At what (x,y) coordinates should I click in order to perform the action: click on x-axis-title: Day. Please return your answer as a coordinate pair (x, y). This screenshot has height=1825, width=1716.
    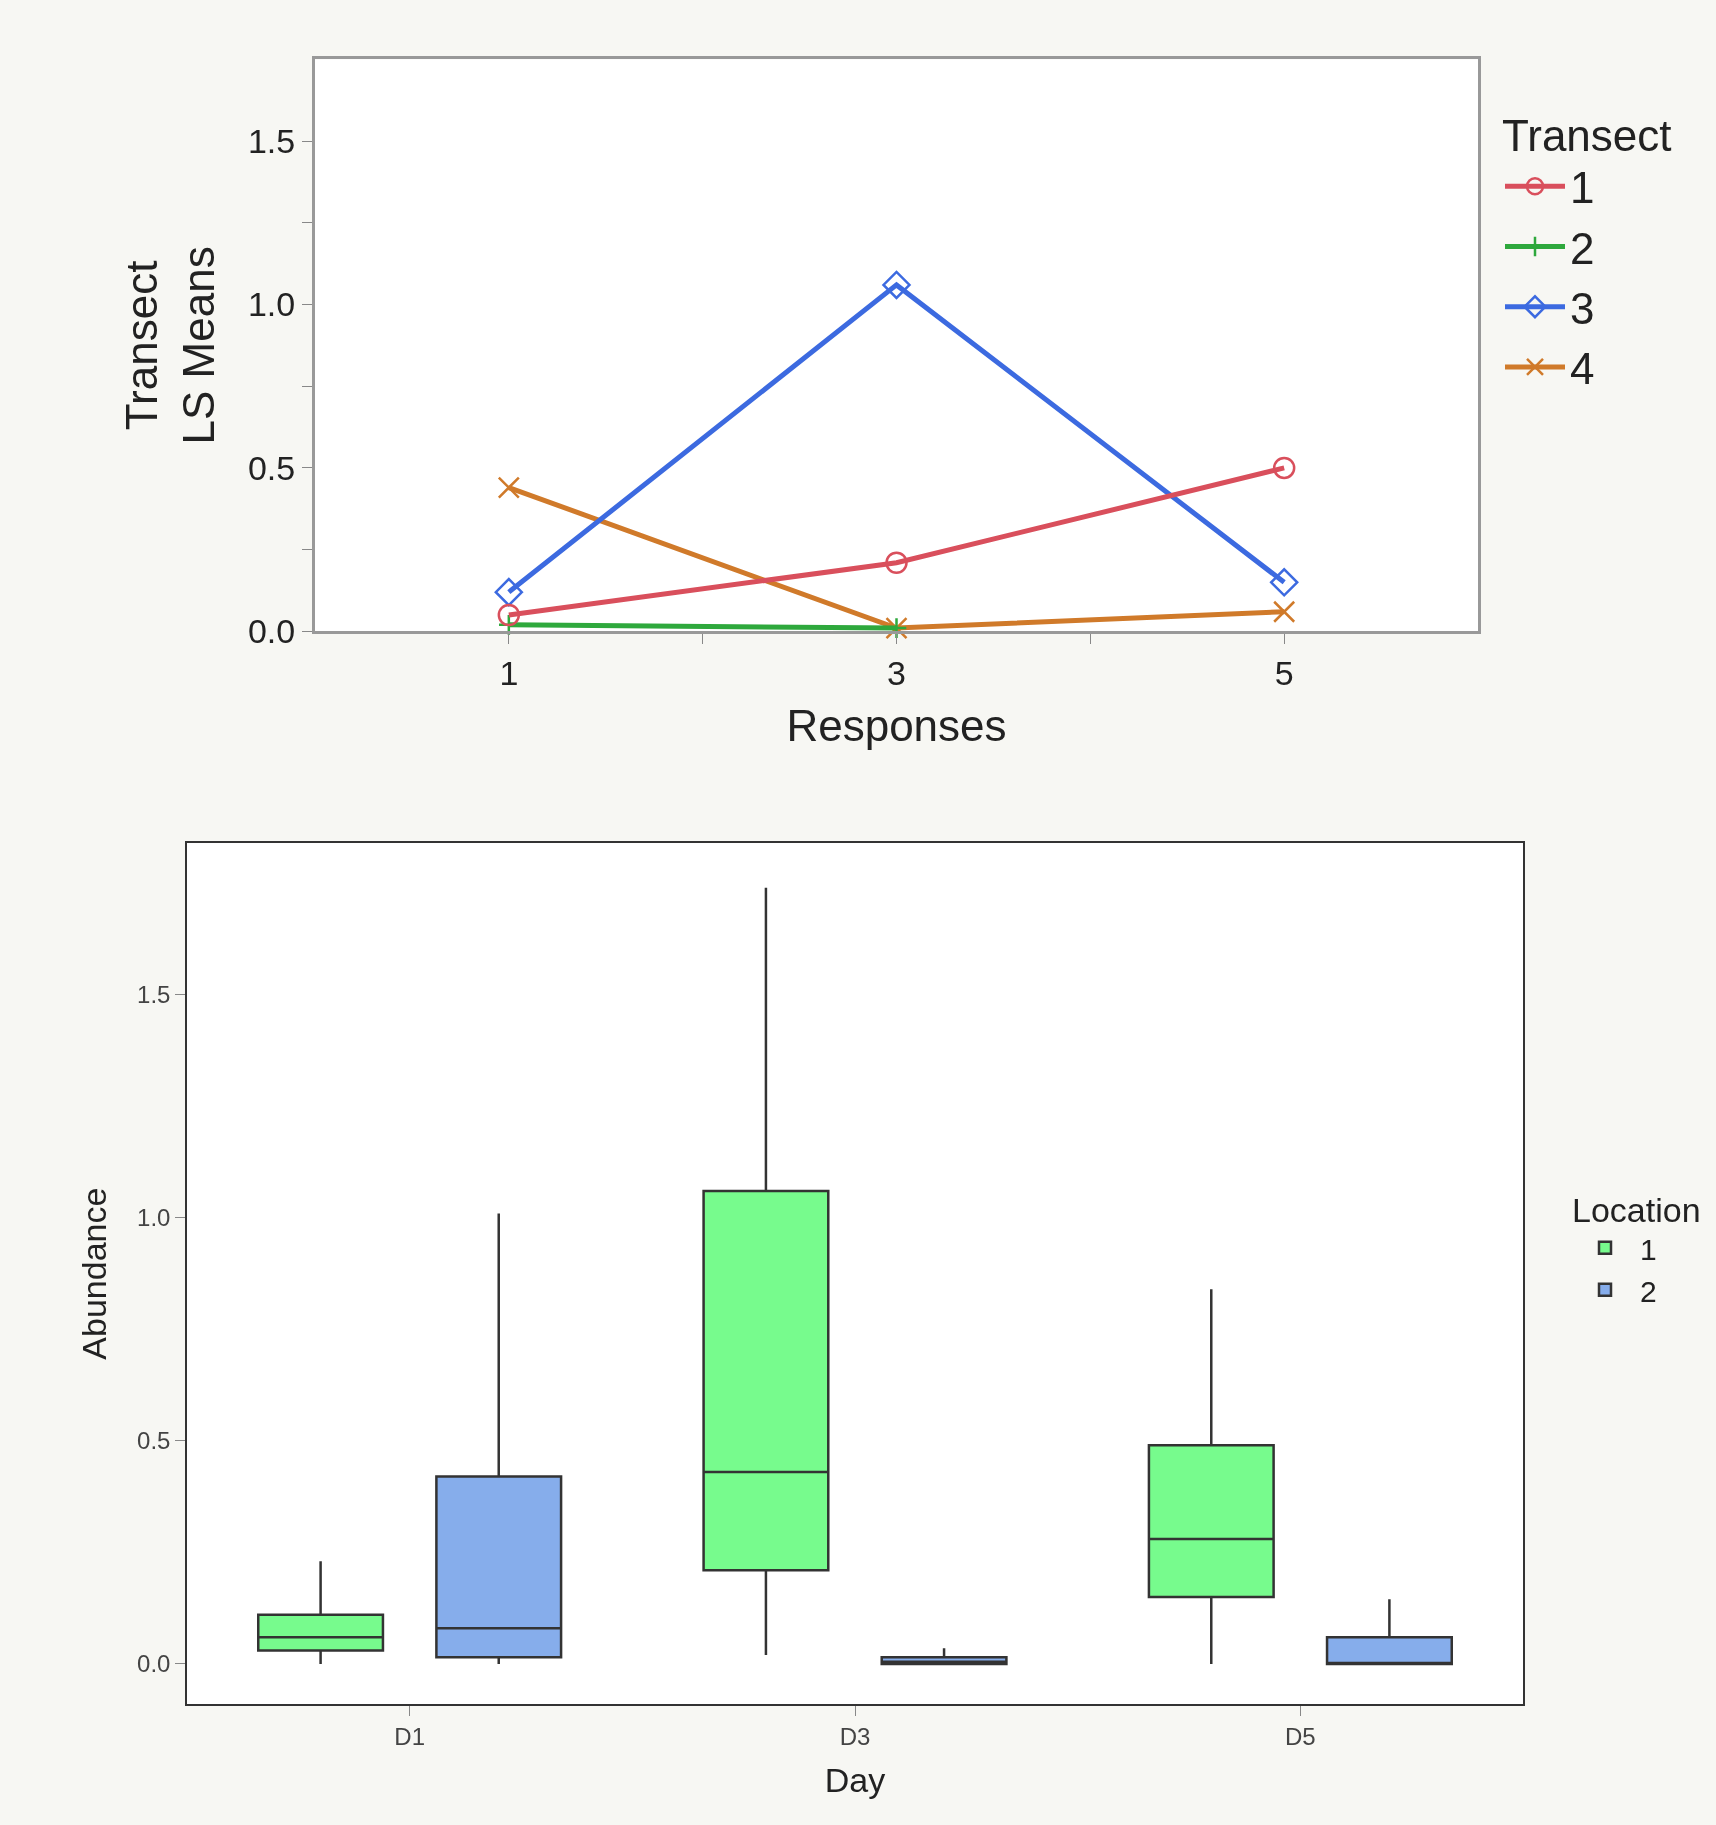
    Looking at the image, I should click on (855, 1780).